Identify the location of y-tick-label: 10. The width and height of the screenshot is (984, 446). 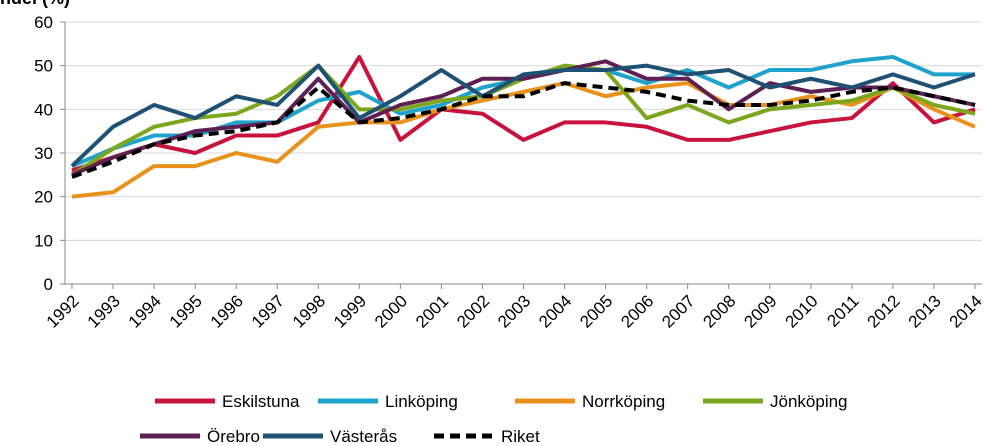
(43, 240).